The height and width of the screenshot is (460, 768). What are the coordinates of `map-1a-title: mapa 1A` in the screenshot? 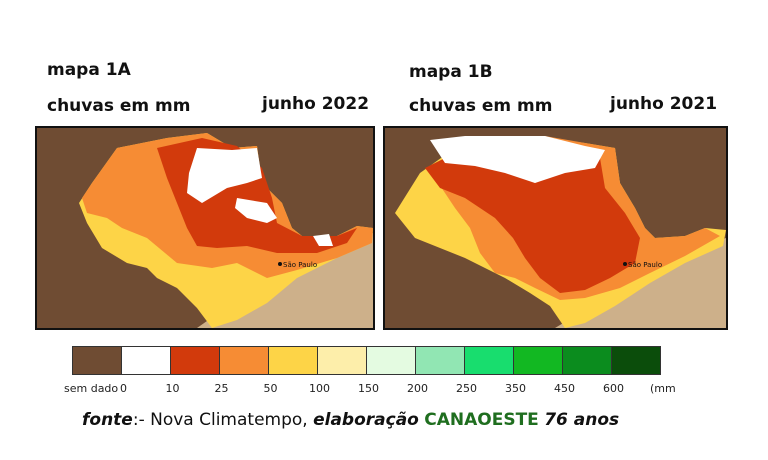 It's located at (89, 70).